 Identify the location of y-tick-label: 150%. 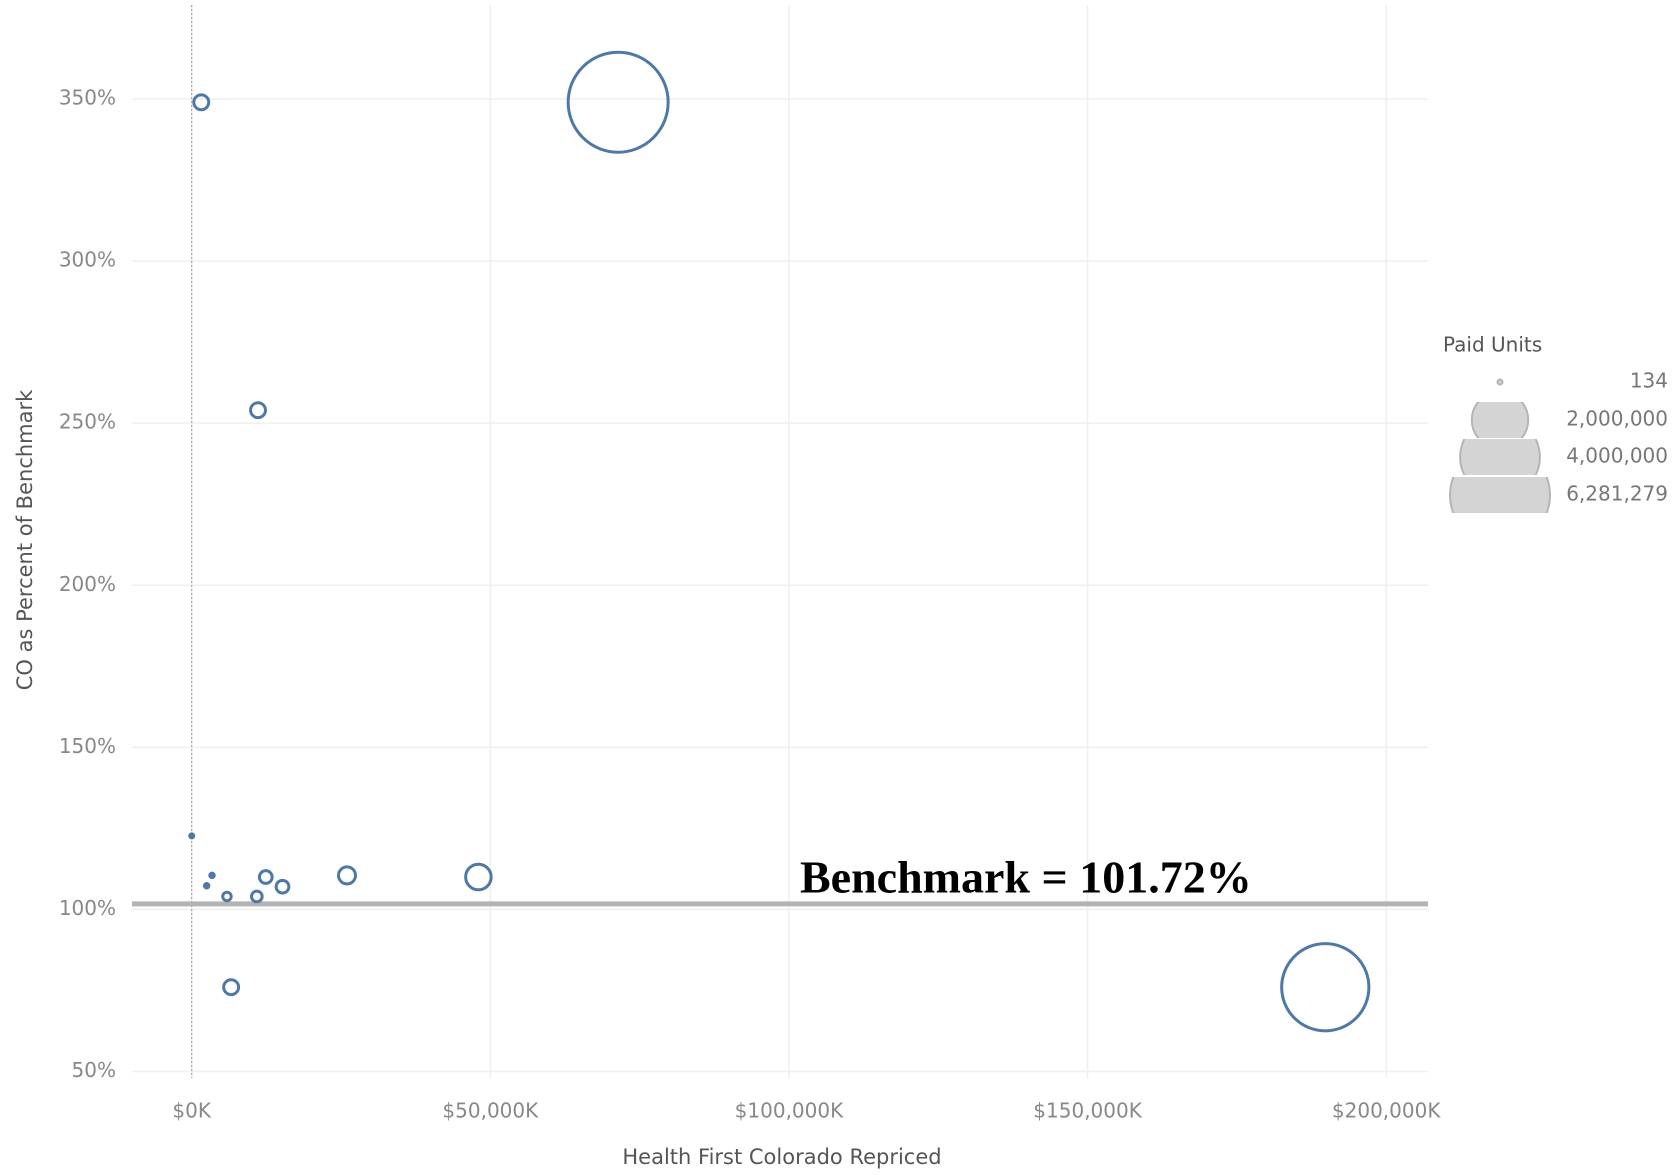
(87, 746).